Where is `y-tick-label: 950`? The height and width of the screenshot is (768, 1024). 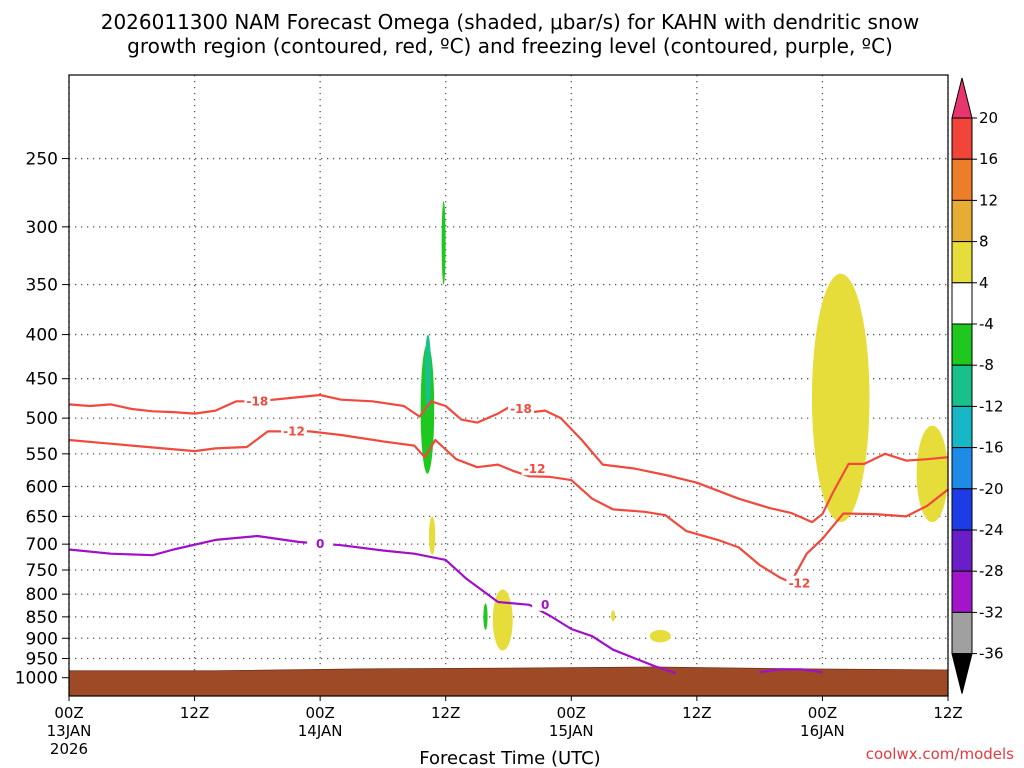
y-tick-label: 950 is located at coordinates (42, 660).